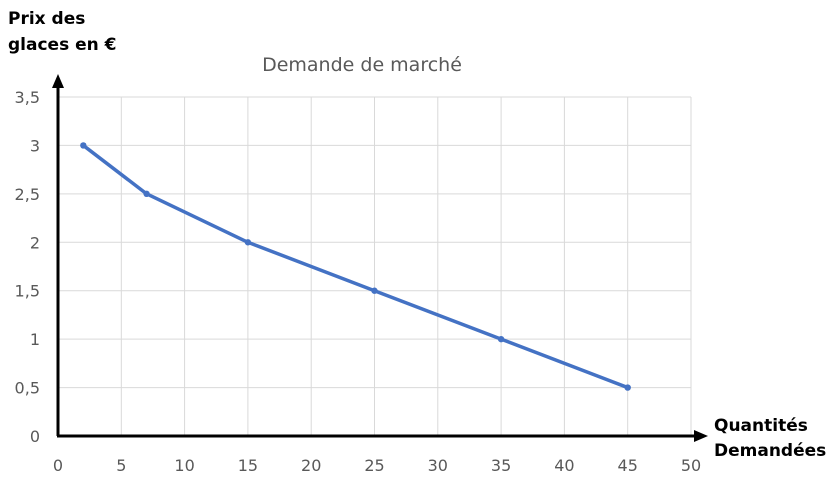 This screenshot has height=487, width=828. I want to click on y-tick-labels: 0 0,5 1 1,5 2 2,5 3 3,5, so click(27, 267).